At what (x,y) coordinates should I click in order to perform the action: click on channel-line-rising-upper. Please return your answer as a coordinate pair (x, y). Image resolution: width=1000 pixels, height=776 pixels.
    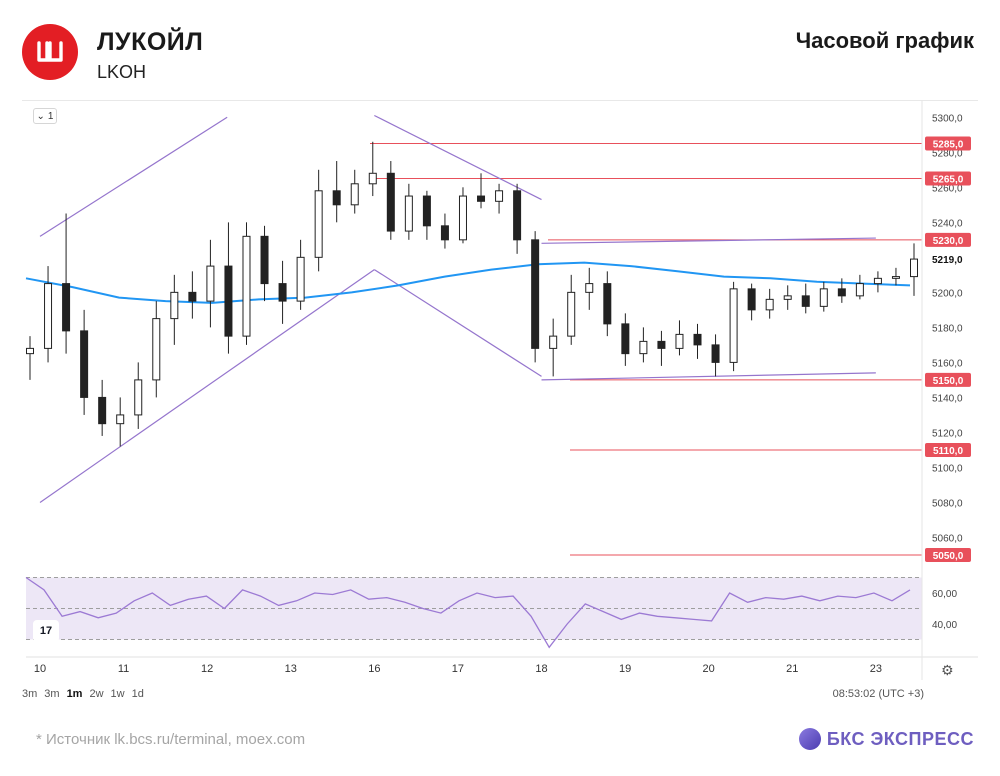
    Looking at the image, I should click on (133, 176).